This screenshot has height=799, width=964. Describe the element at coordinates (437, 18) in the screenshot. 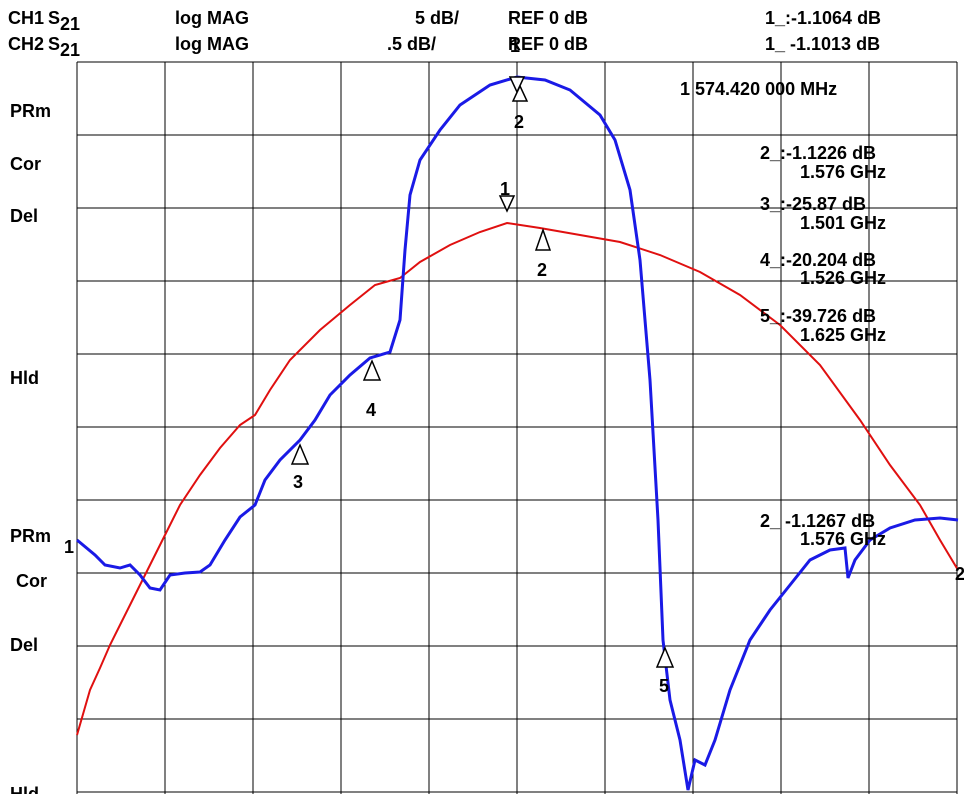

I see `ch1-scale: 5 dB/` at that location.